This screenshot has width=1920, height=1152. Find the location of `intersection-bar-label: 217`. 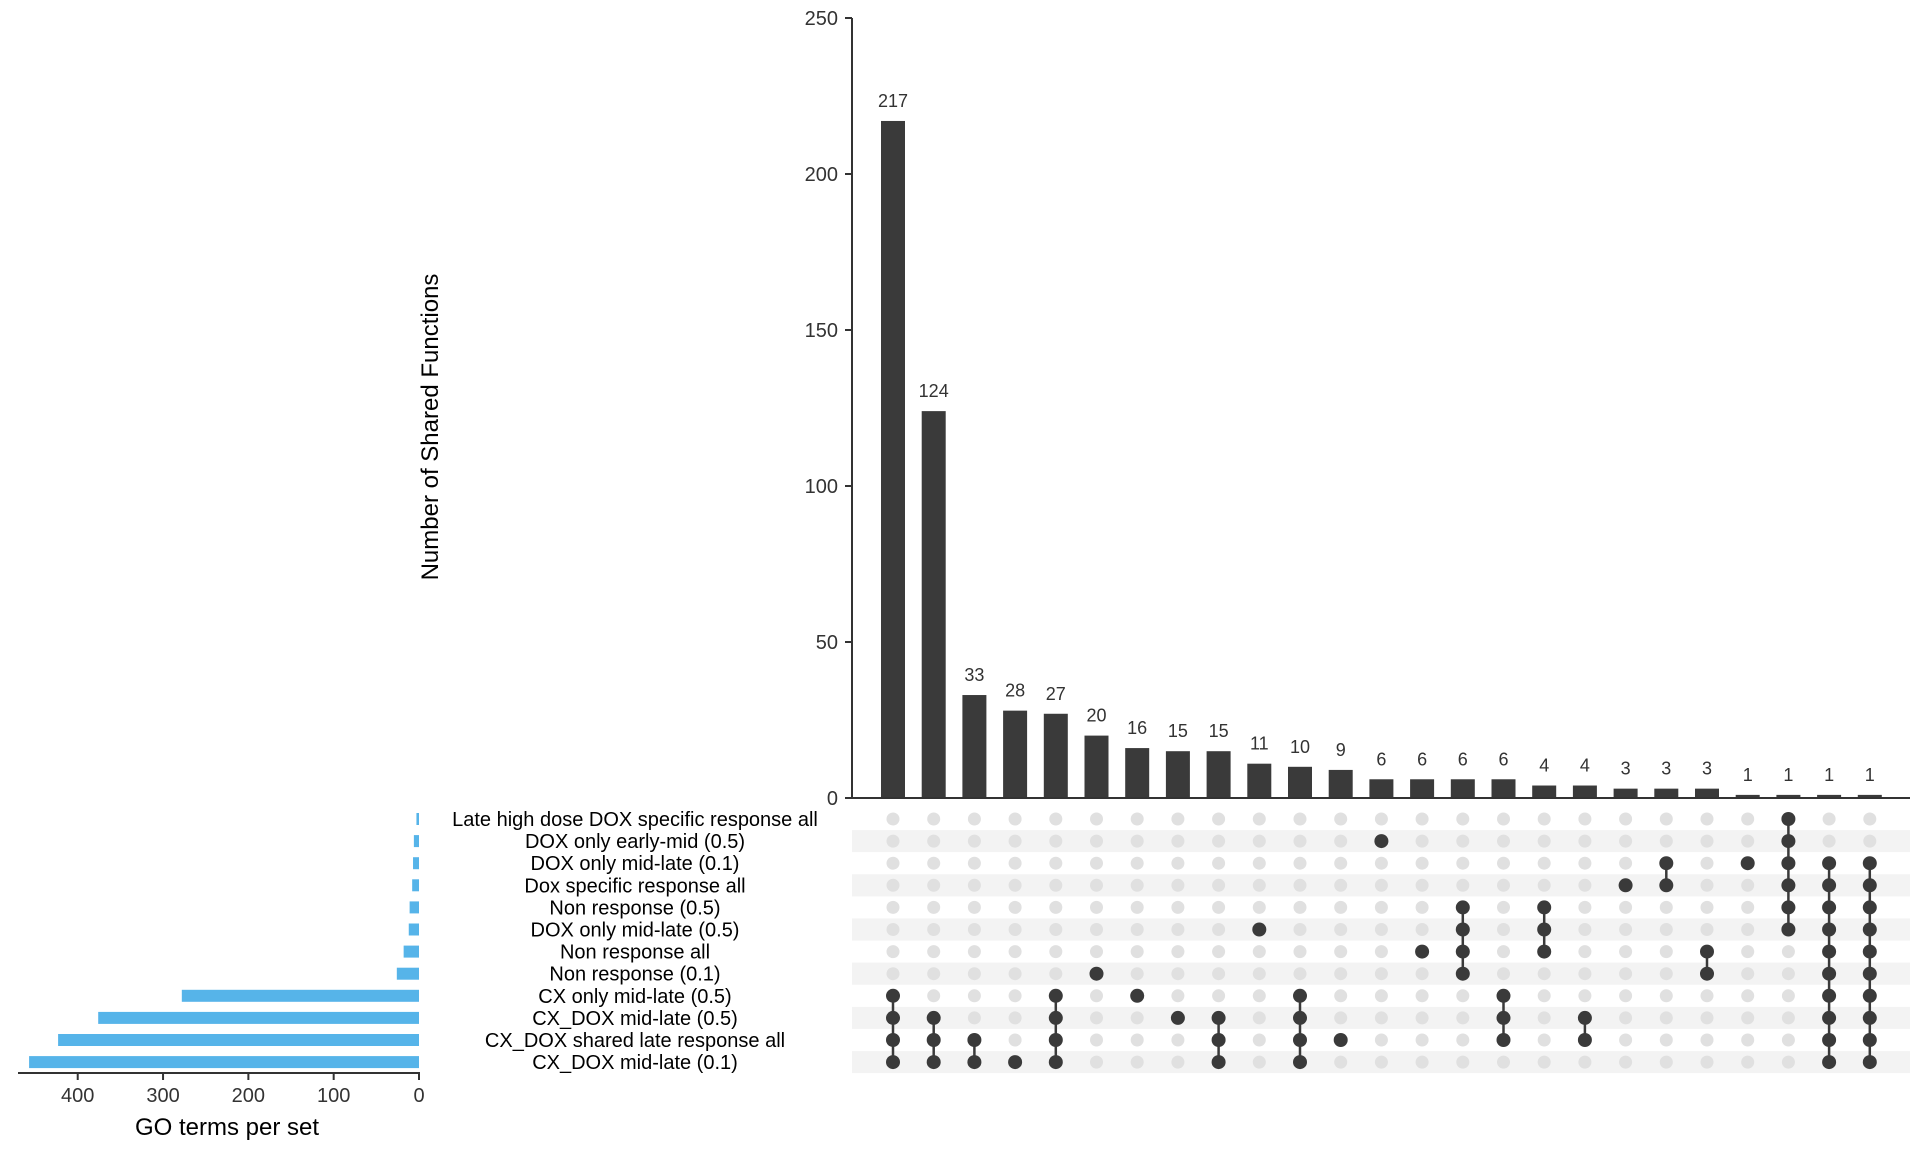

intersection-bar-label: 217 is located at coordinates (893, 101).